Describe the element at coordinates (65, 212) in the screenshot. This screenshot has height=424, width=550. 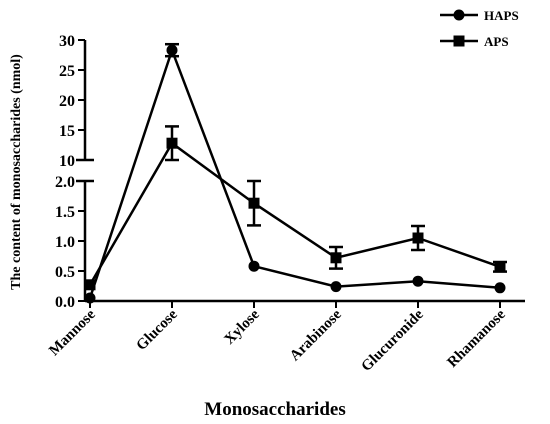
I see `y-tick-label: 1.5` at that location.